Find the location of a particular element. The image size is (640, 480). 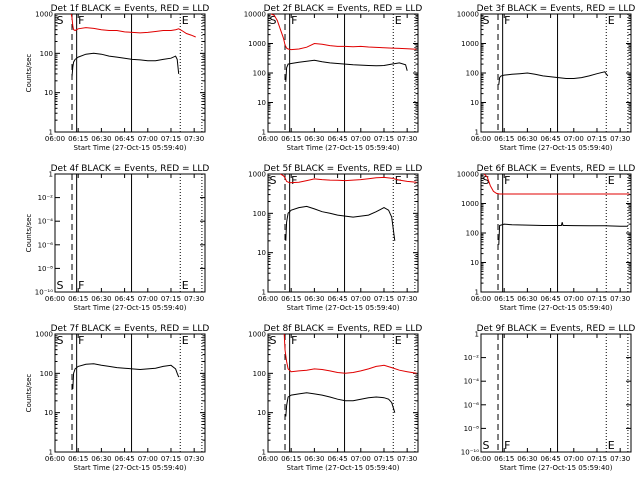

panel-title: Det 1f BLACK = Events, RED = LLD is located at coordinates (130, 9).